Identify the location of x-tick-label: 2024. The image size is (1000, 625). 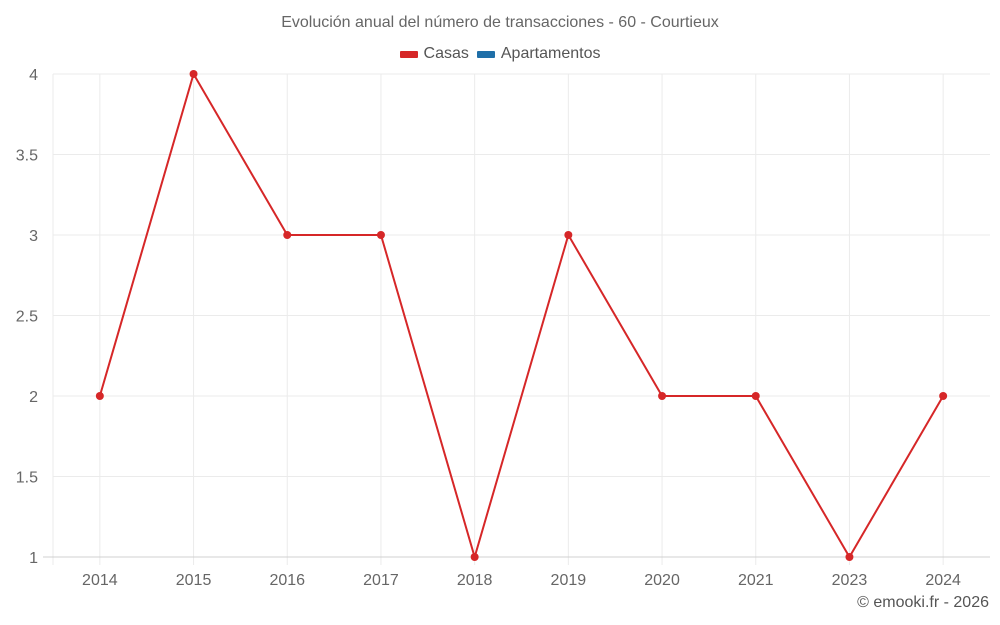
(943, 580).